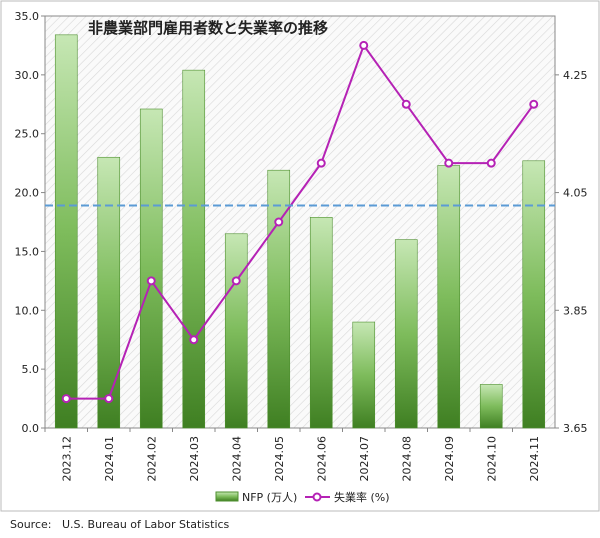  I want to click on x-tick-label: 2024.05, so click(279, 459).